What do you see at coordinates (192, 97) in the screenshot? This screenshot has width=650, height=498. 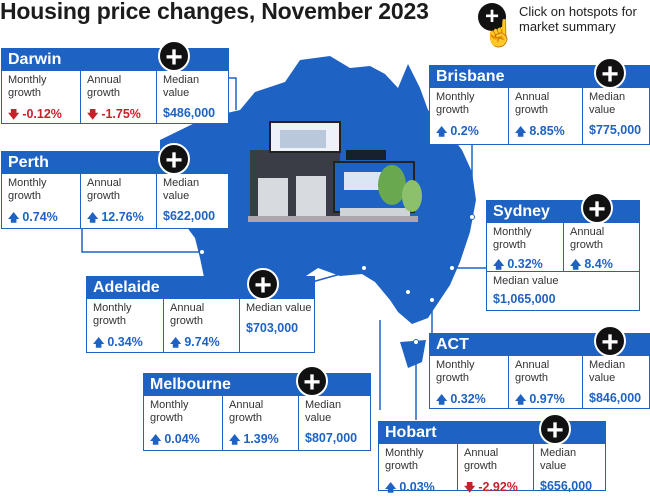 I see `median-value: Median value $486,000` at bounding box center [192, 97].